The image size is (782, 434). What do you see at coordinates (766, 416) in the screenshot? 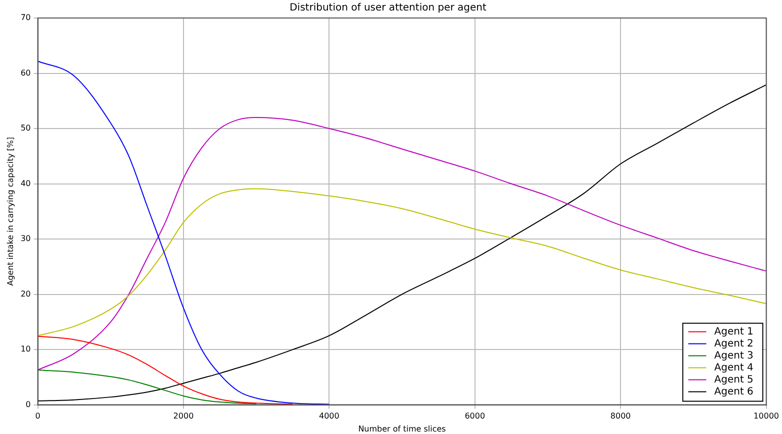
I see `x-tick-label: 10000` at bounding box center [766, 416].